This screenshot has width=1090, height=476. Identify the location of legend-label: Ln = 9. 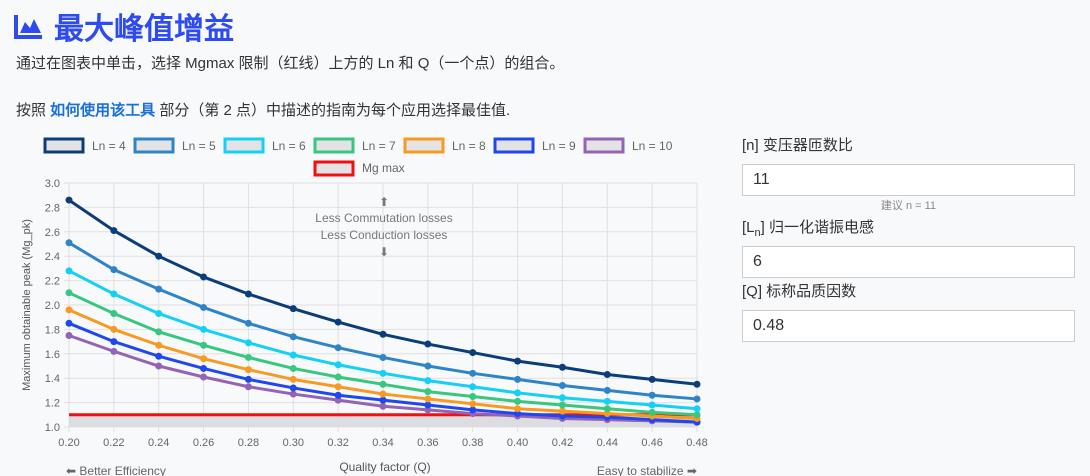
(559, 146).